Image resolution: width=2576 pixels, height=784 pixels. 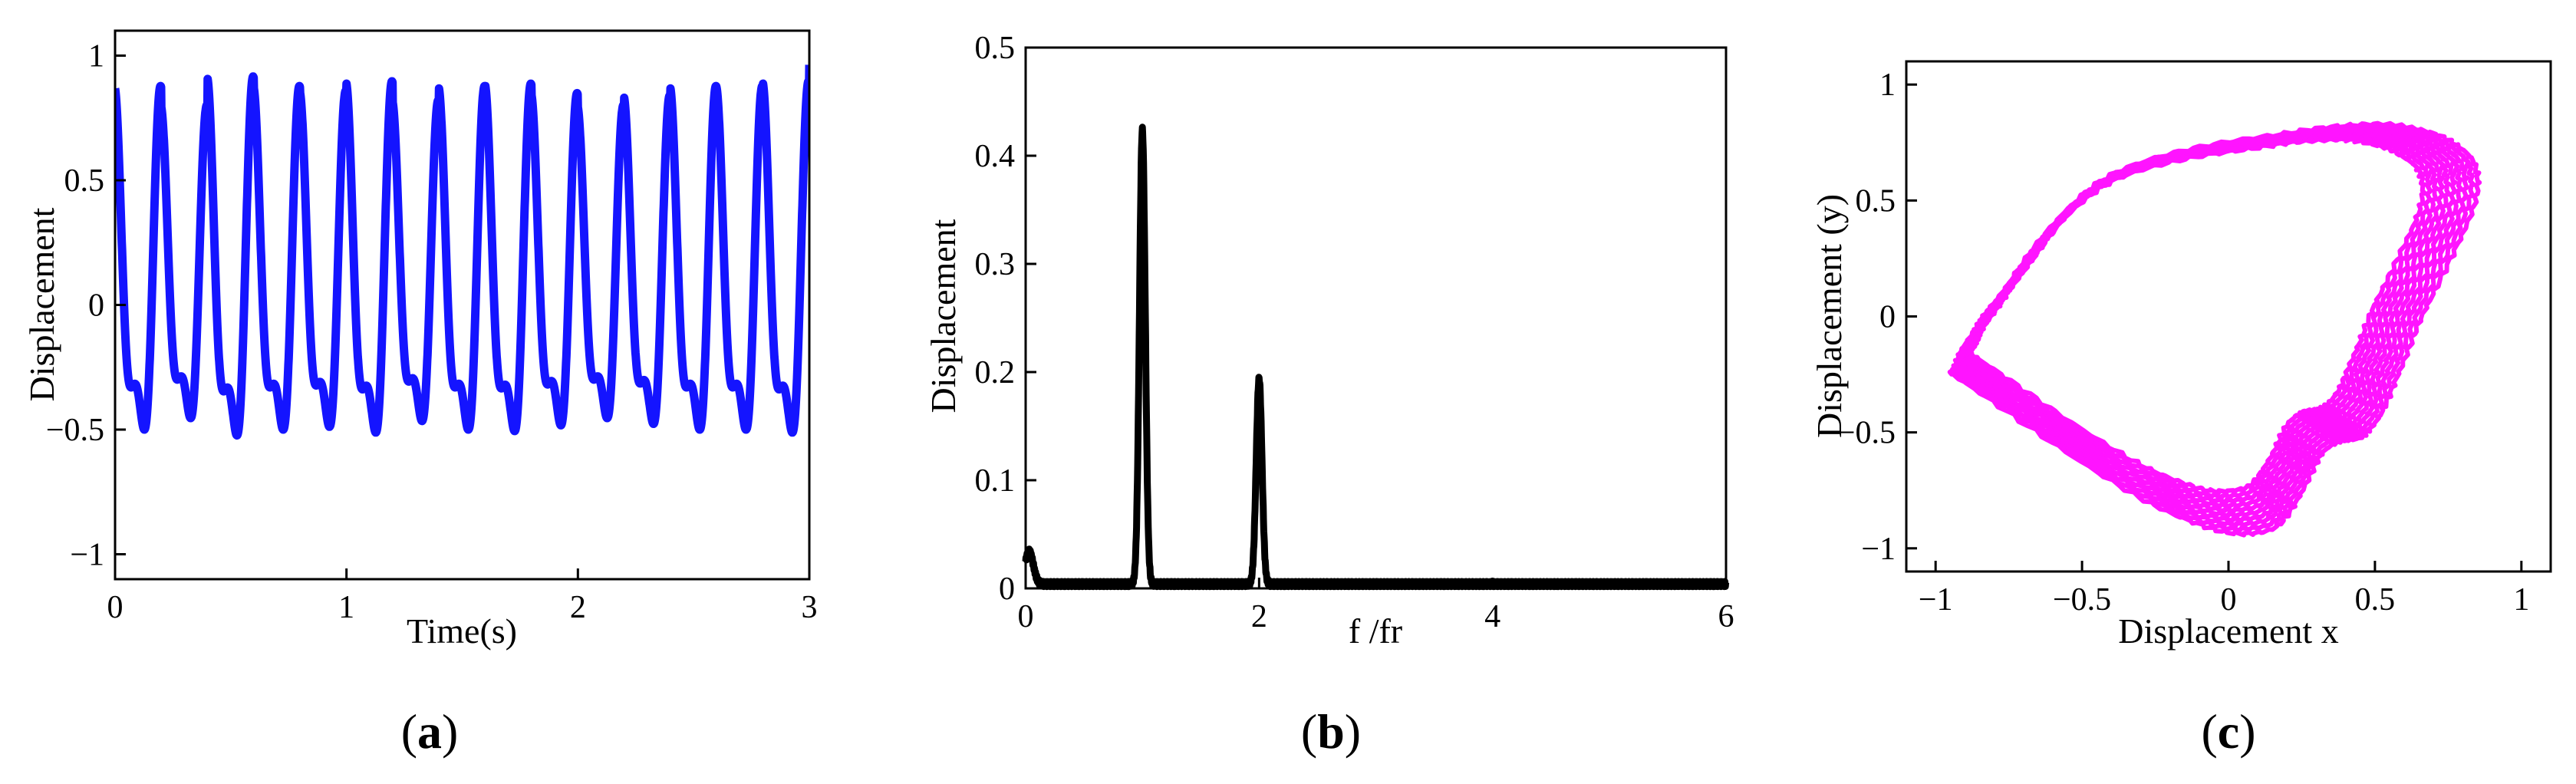 I want to click on panel-a-x-tick-label: 2, so click(x=578, y=607).